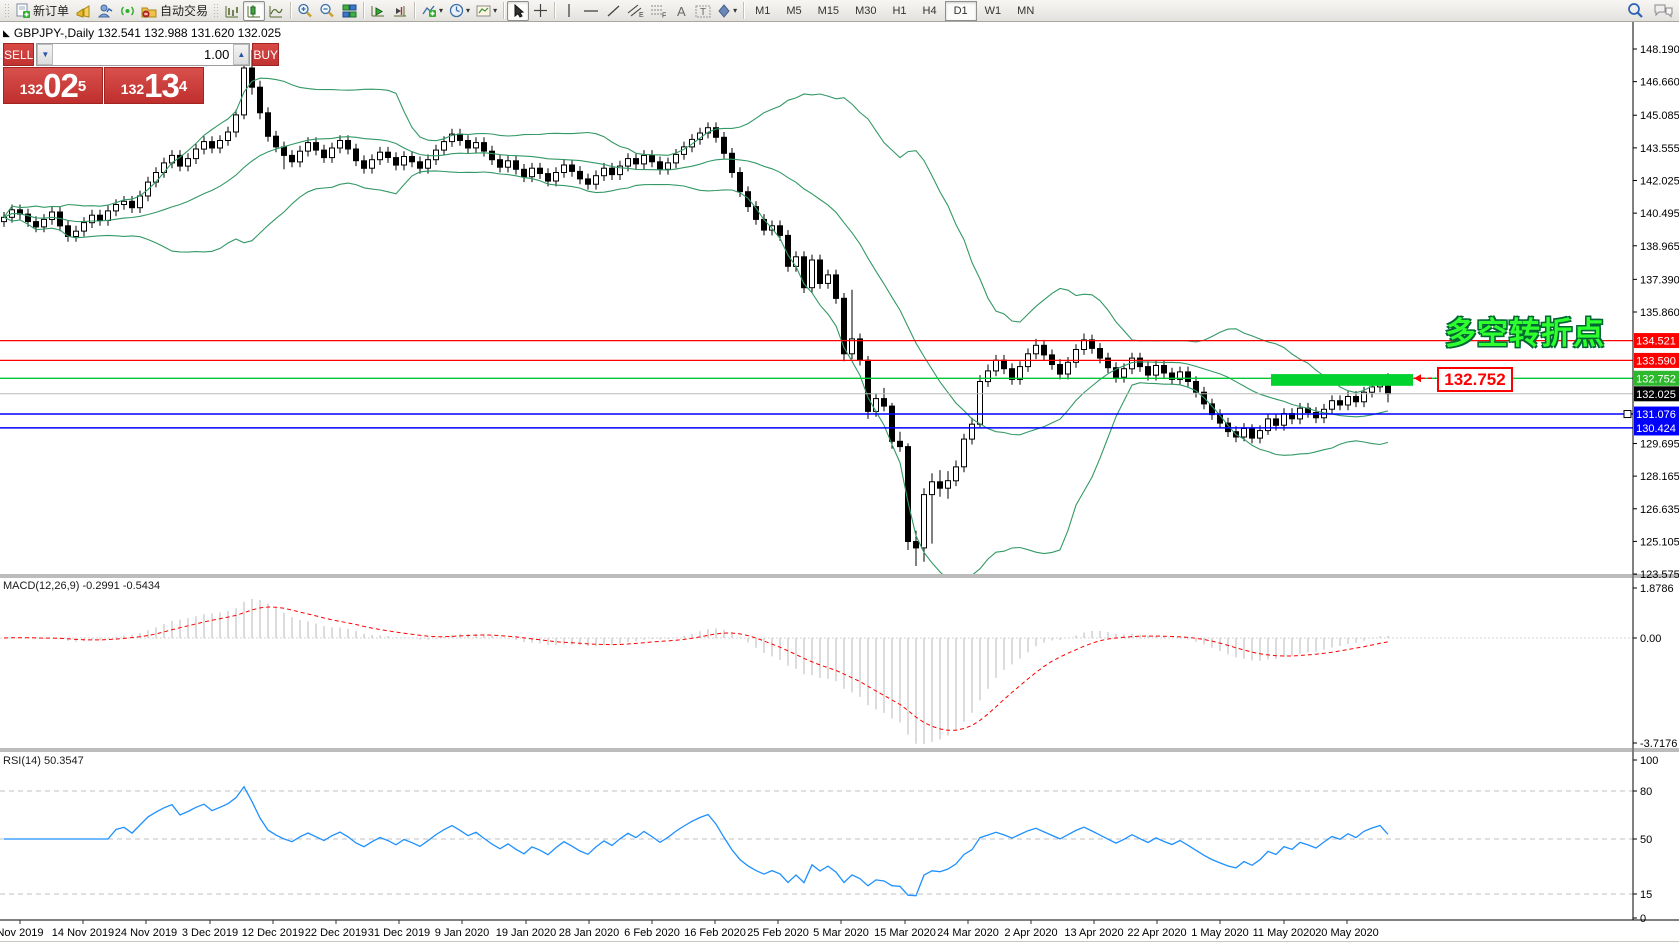  I want to click on svg-text: 24 Nov 2019, so click(146, 933).